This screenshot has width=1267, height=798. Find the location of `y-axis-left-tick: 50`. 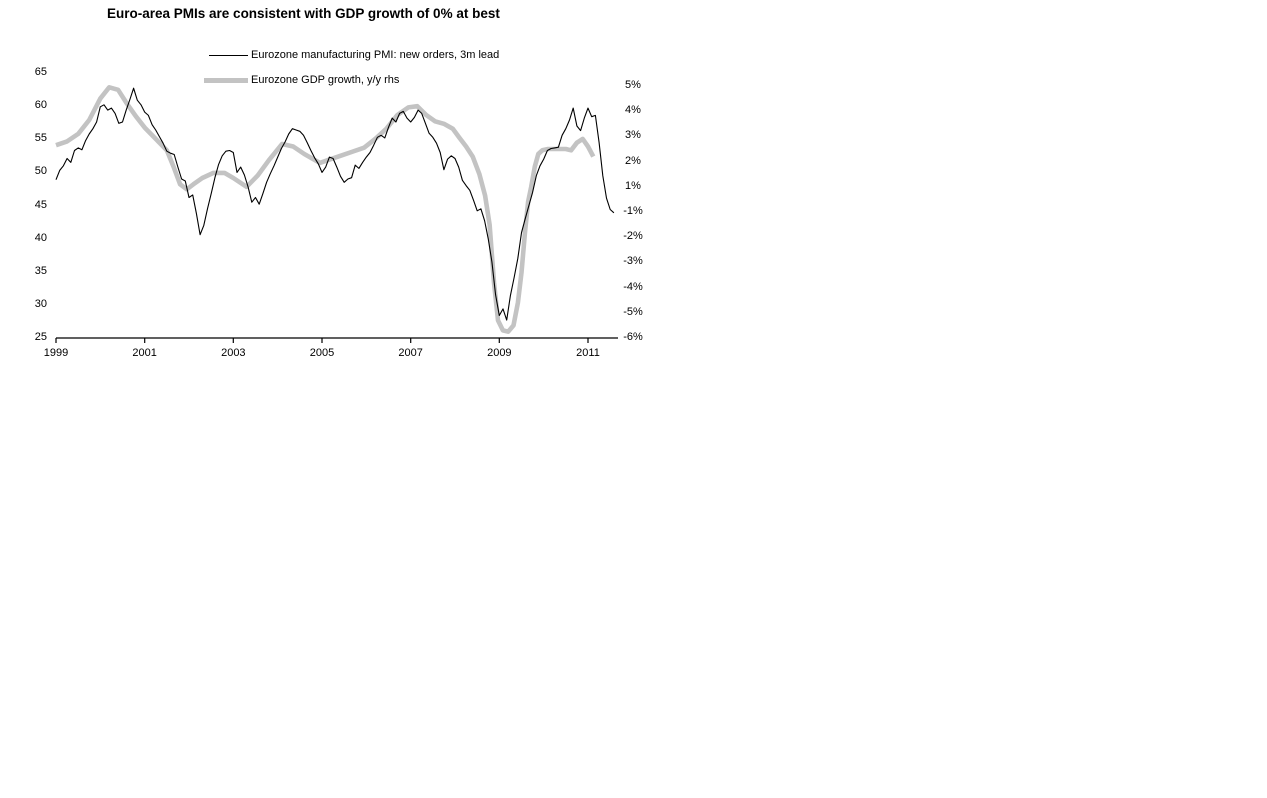

y-axis-left-tick: 50 is located at coordinates (40, 171).